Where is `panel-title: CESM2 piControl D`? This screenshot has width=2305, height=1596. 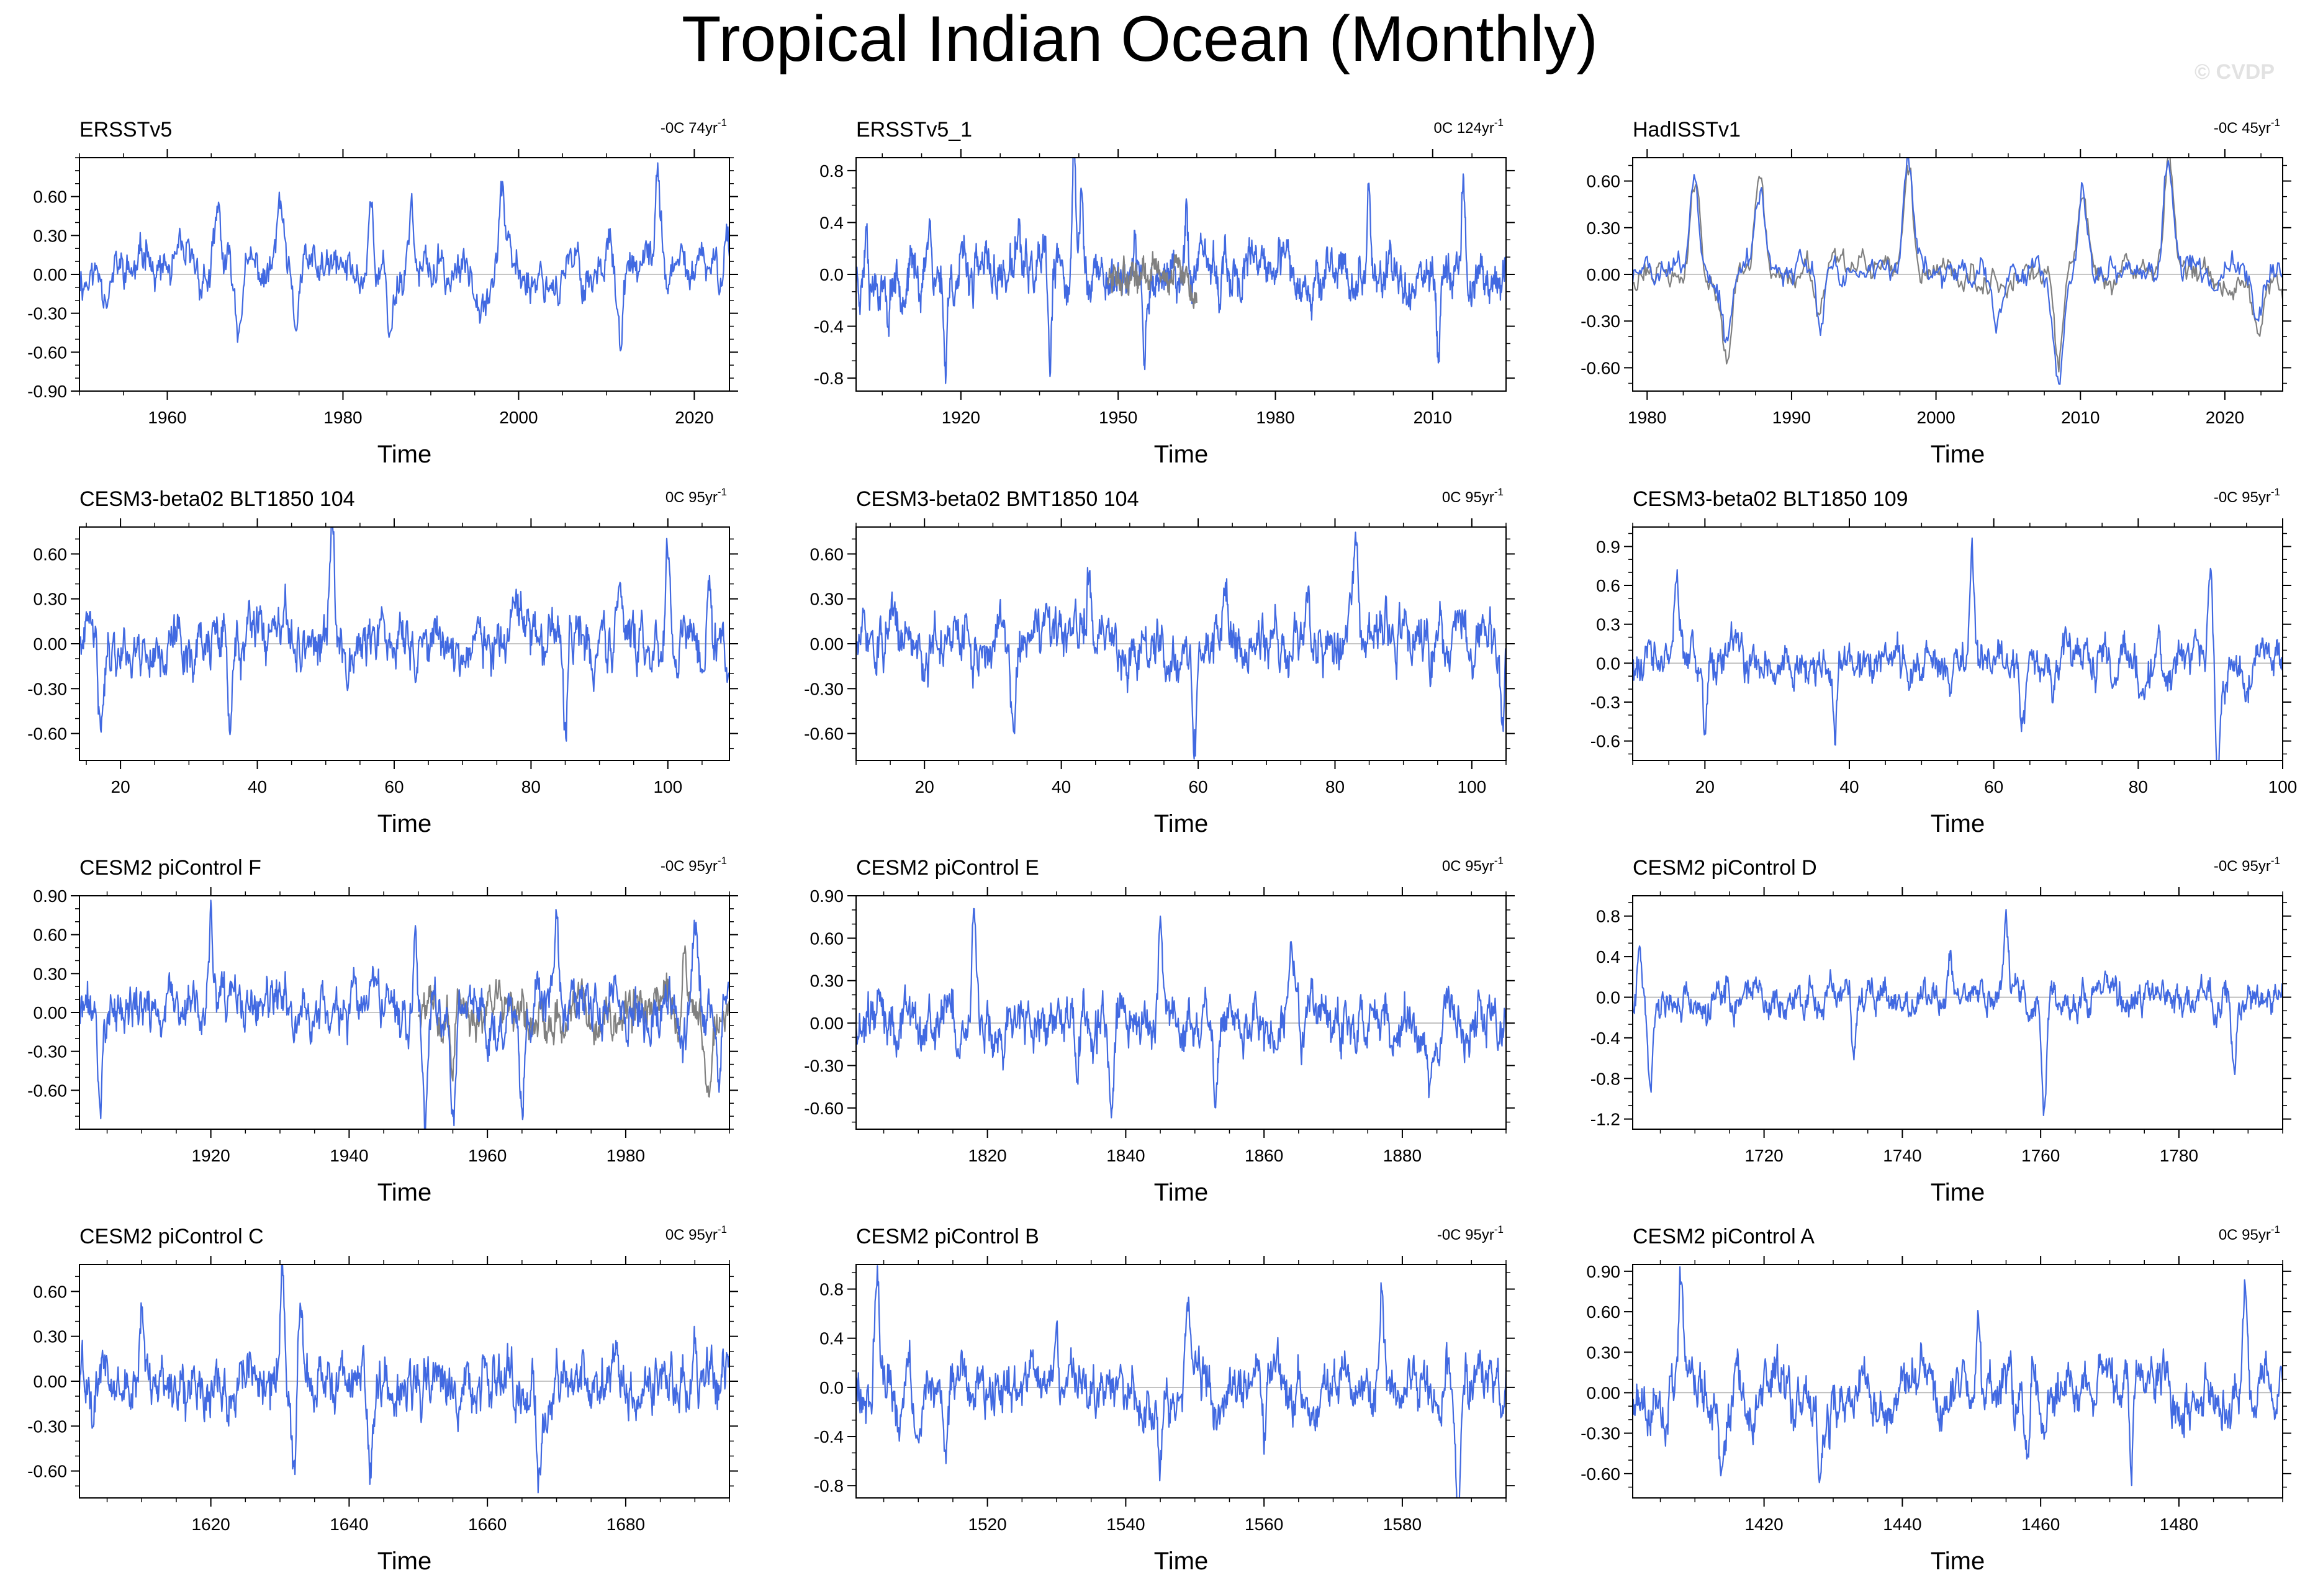 panel-title: CESM2 piControl D is located at coordinates (1725, 868).